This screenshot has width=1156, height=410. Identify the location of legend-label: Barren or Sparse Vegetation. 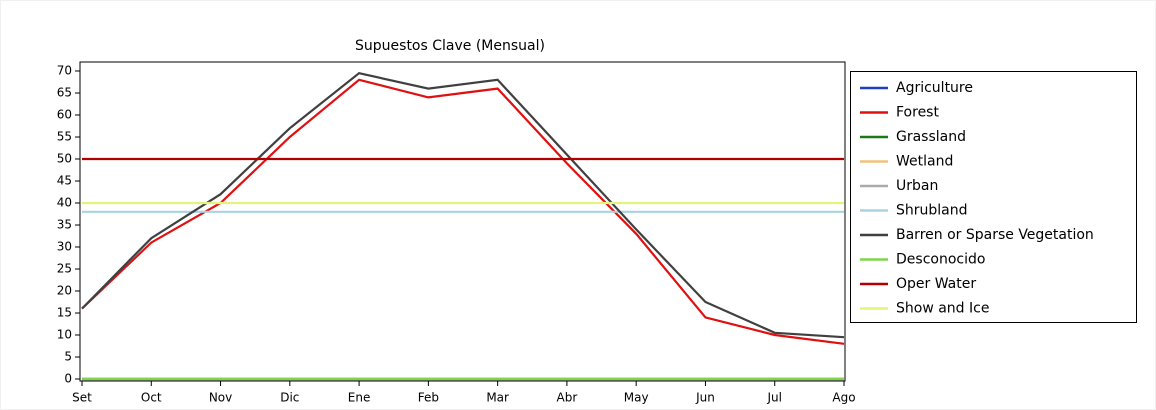
(995, 235).